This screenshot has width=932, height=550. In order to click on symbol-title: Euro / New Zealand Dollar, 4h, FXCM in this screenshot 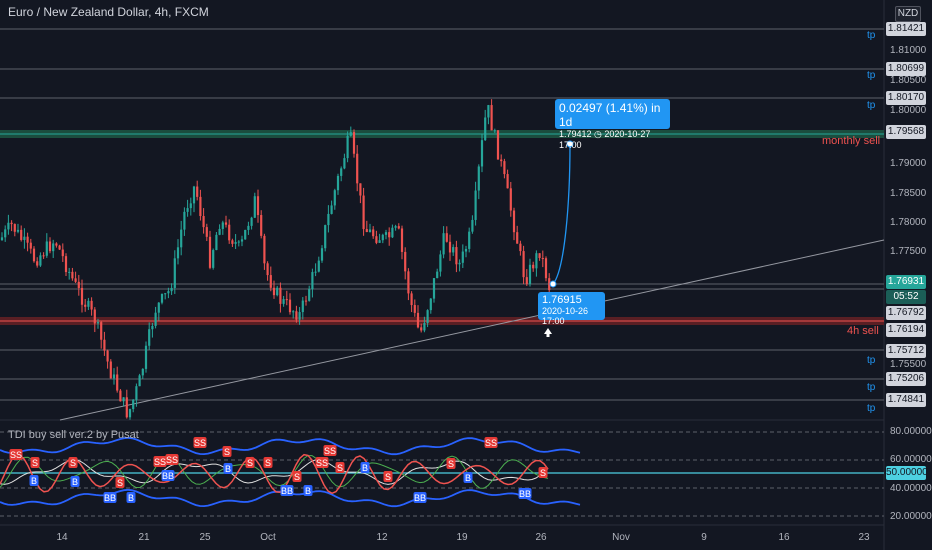, I will do `click(108, 12)`.